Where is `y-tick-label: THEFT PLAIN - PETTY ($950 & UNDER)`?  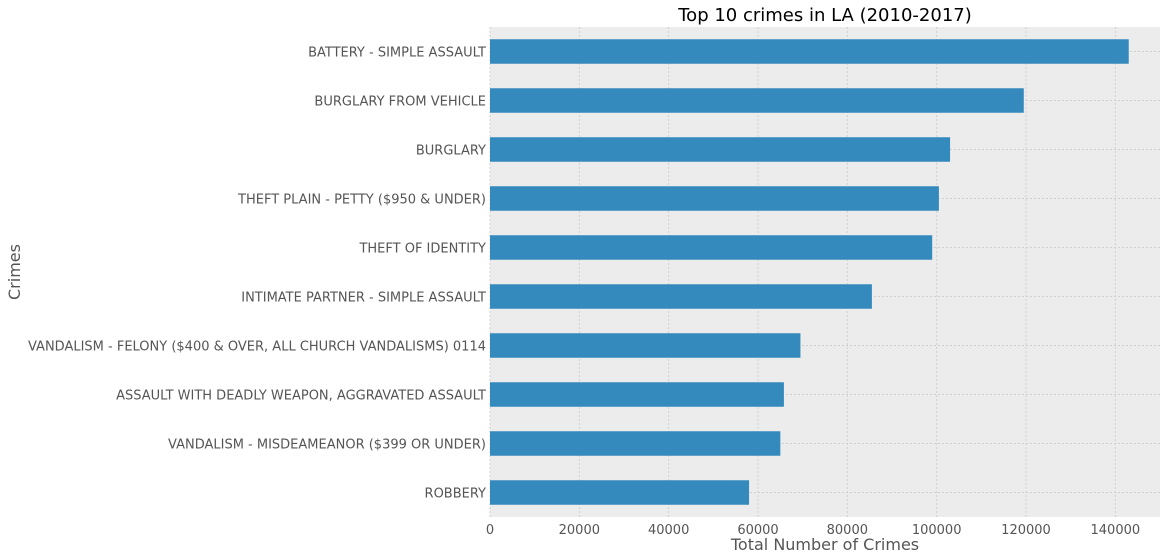
y-tick-label: THEFT PLAIN - PETTY ($950 & UNDER) is located at coordinates (361, 200).